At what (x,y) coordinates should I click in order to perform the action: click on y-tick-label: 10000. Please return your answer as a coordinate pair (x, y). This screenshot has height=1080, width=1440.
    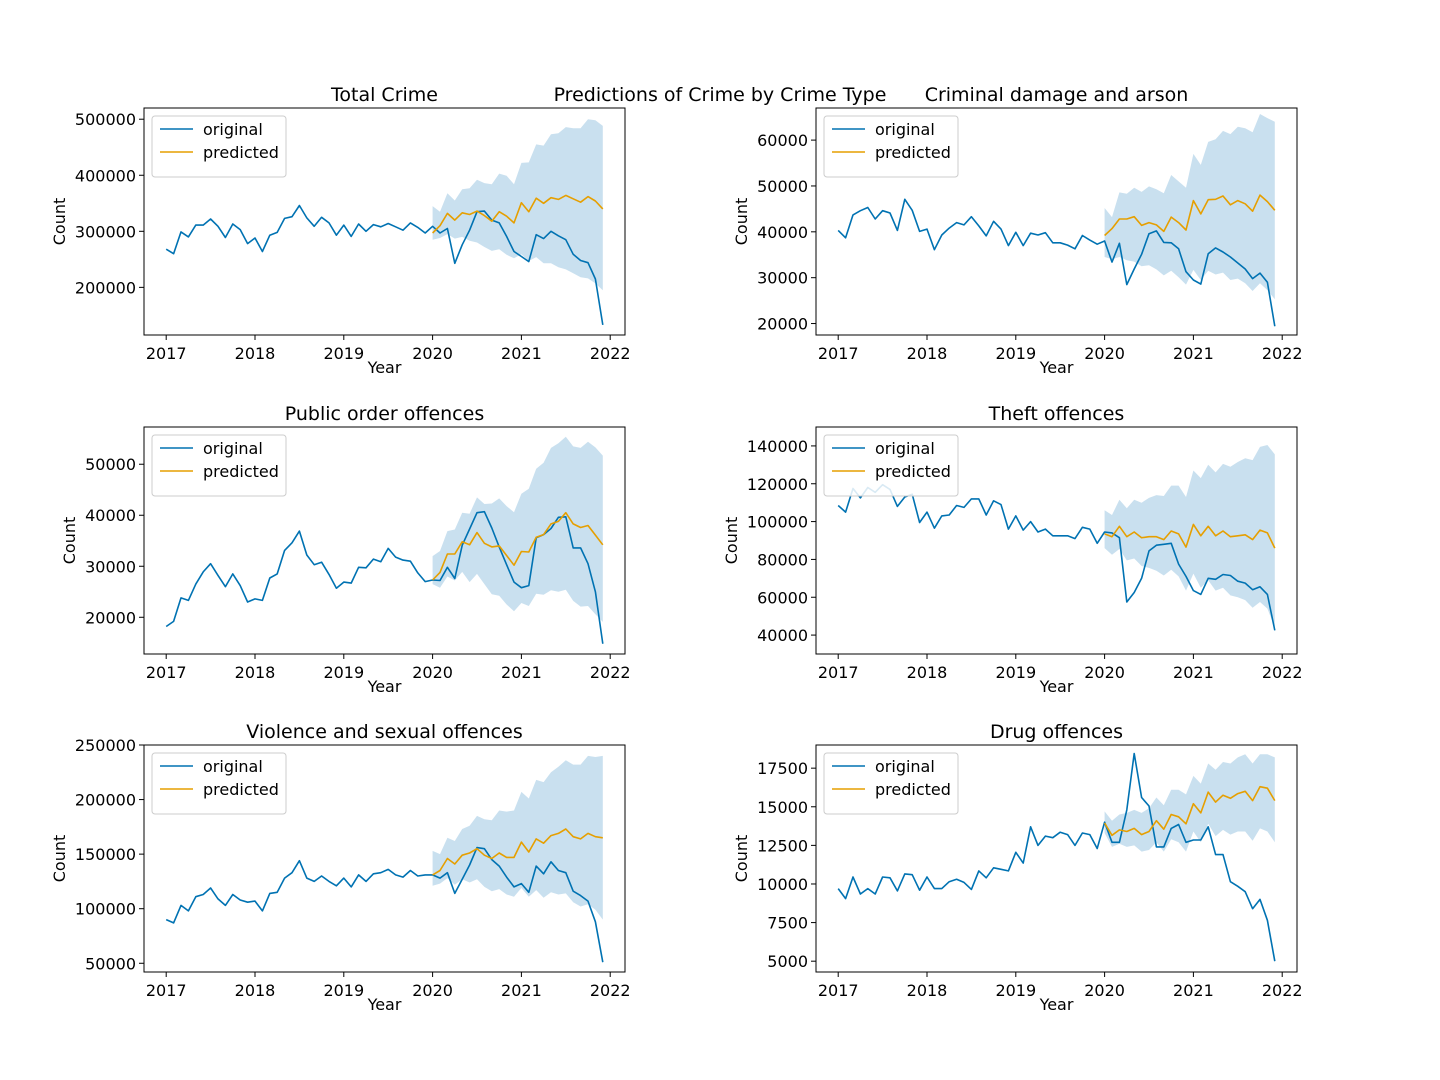
    Looking at the image, I should click on (782, 884).